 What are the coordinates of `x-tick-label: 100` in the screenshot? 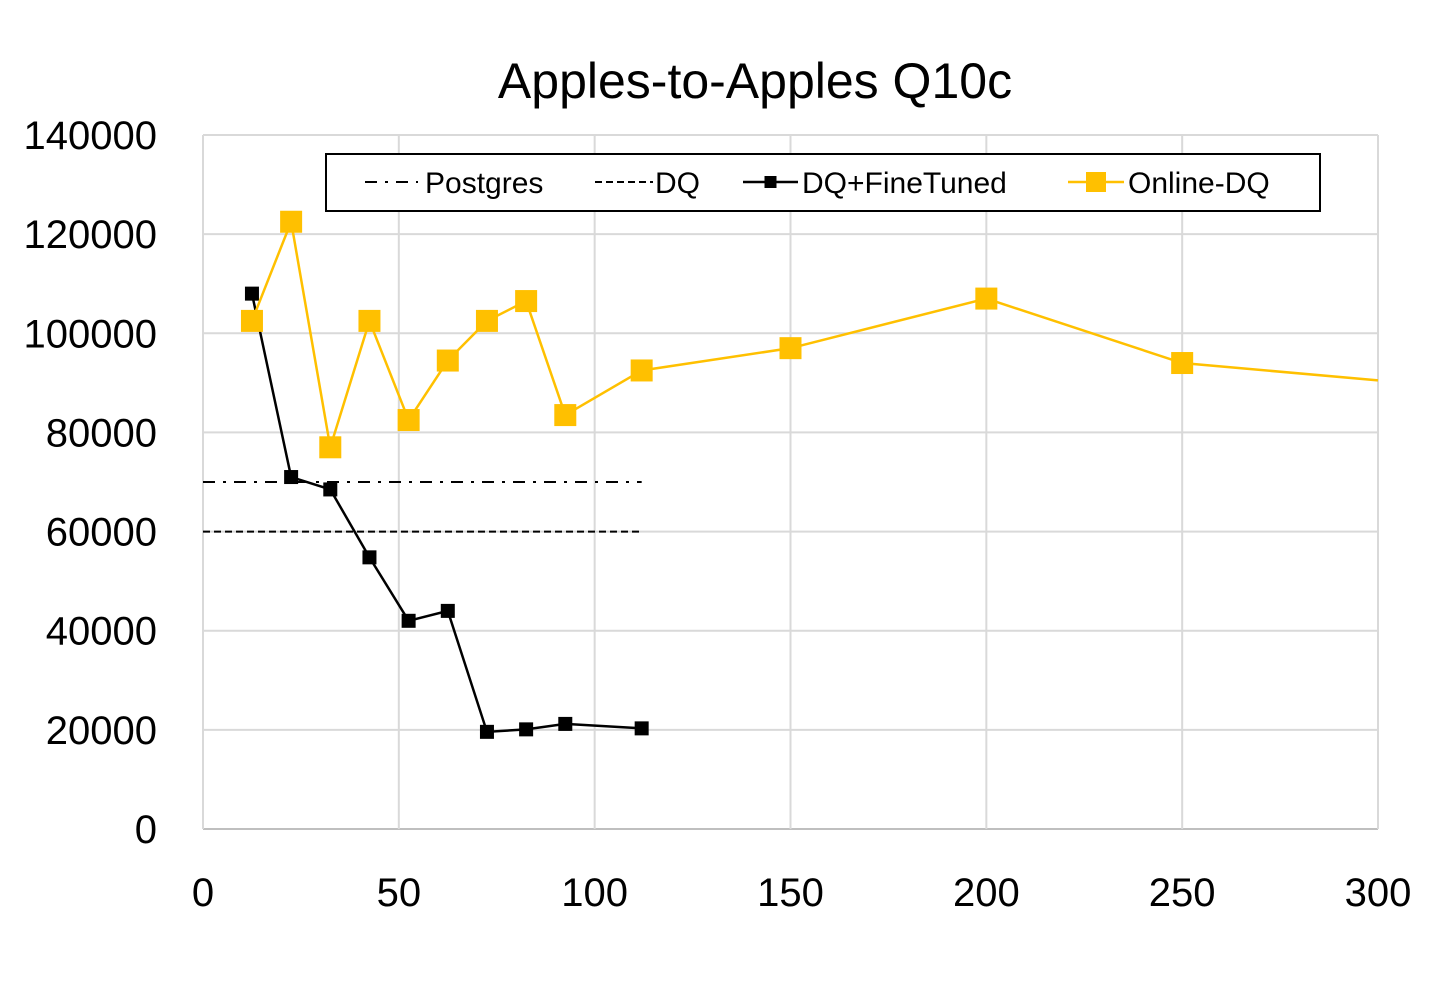 It's located at (594, 893).